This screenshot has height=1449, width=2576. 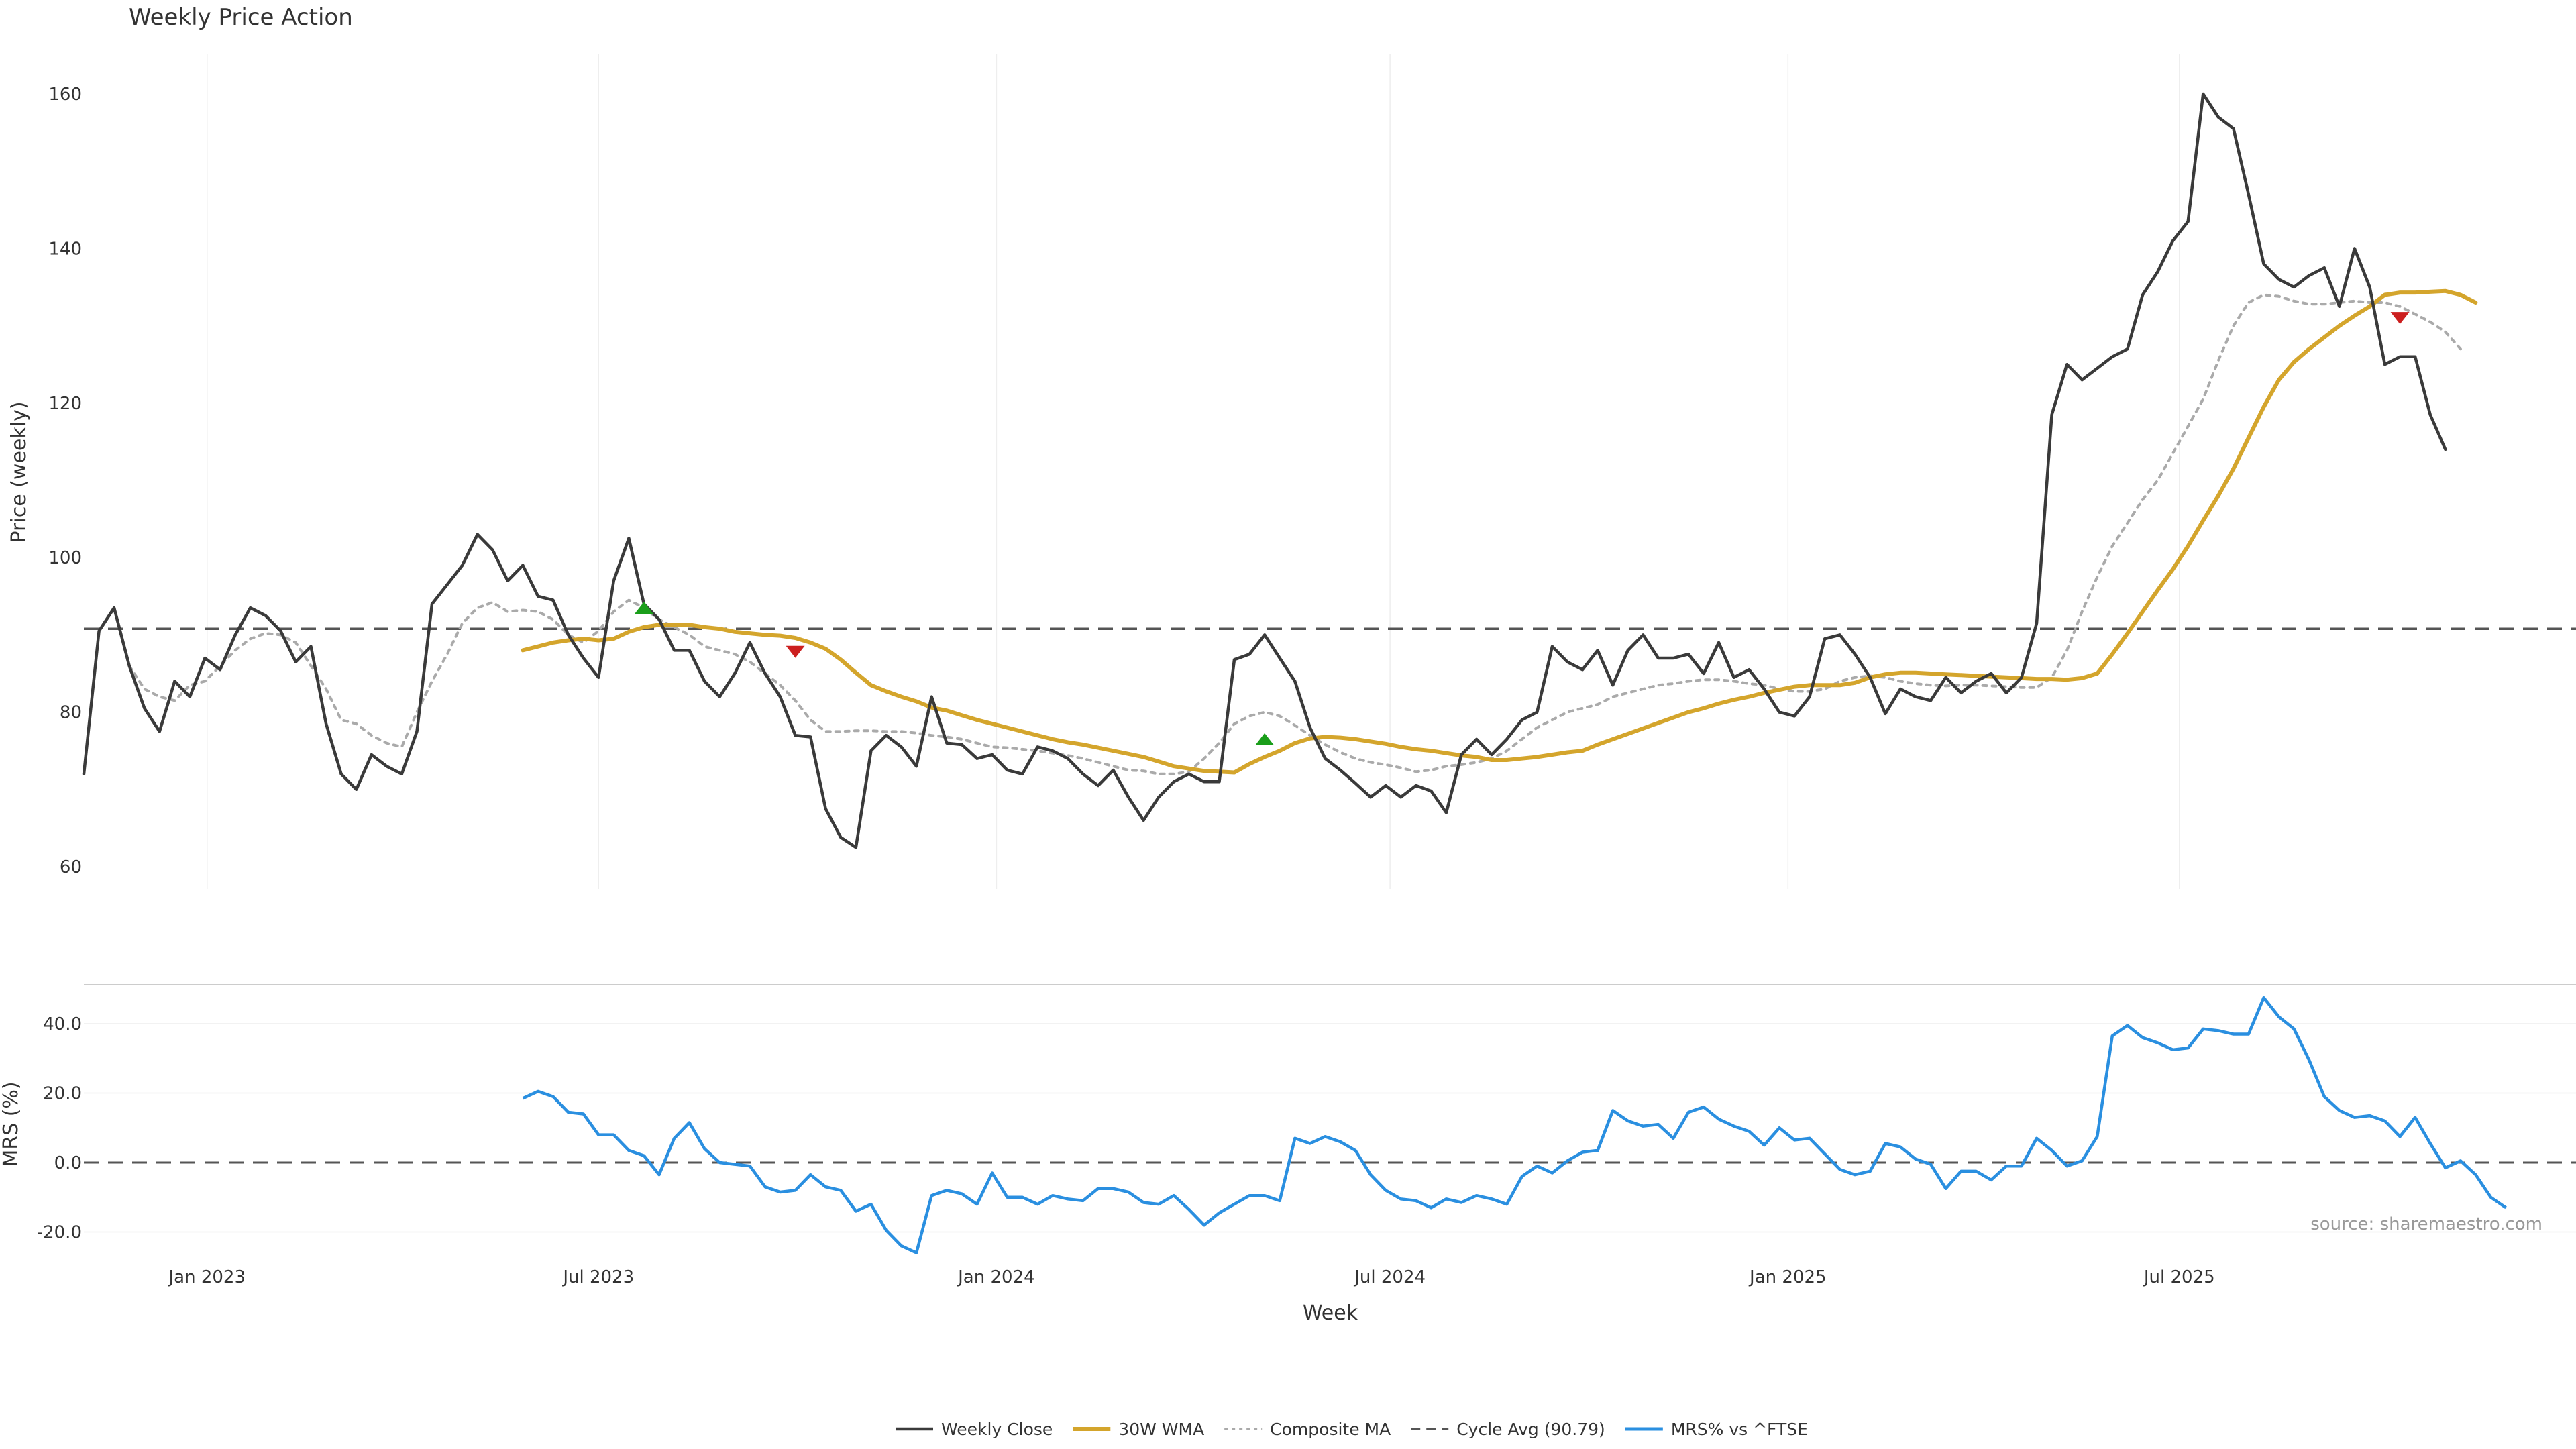 What do you see at coordinates (1739, 1429) in the screenshot?
I see `legend-label: MRS% vs ^FTSE` at bounding box center [1739, 1429].